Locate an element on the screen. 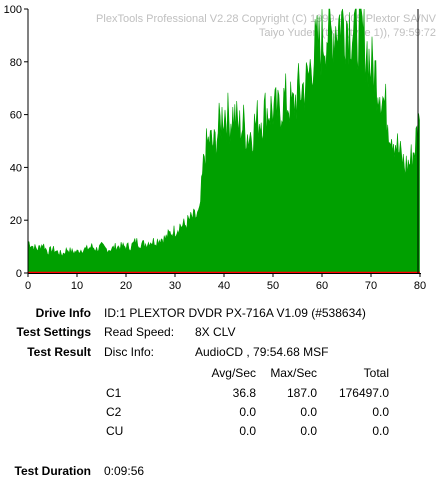 The image size is (446, 481). disc-info-value: AudioCD , 79:54.68 MSF is located at coordinates (262, 352).